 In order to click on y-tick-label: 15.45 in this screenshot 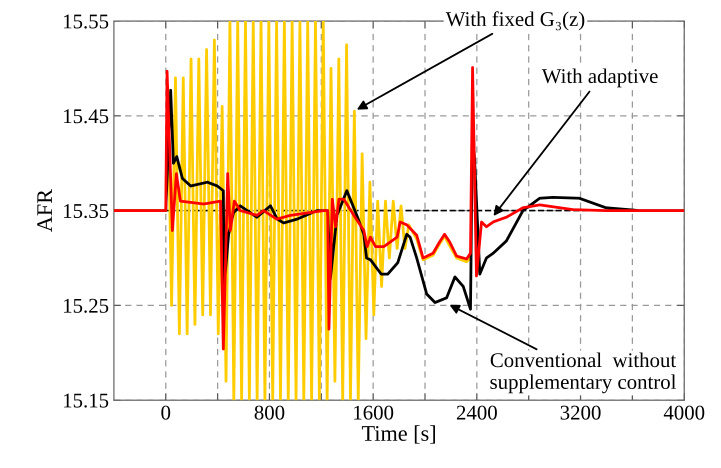, I will do `click(86, 116)`.